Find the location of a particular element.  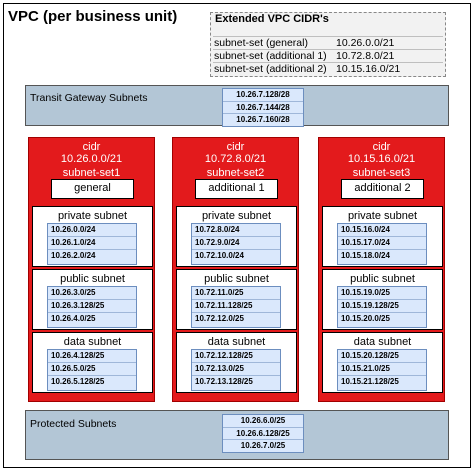

cidr-item: 10.15.18.0/24 is located at coordinates (365, 255).